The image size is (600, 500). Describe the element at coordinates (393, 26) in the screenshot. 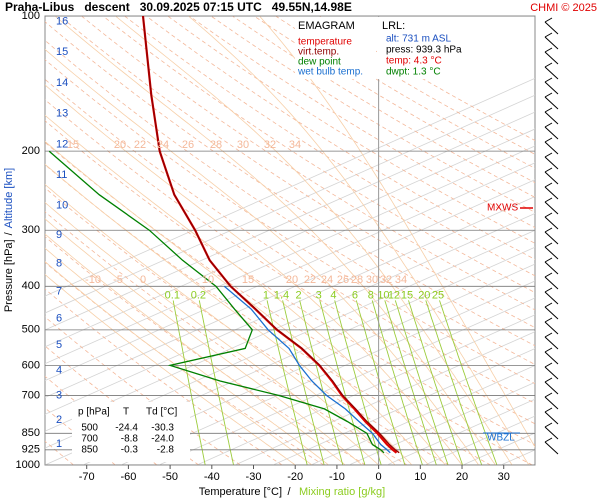

I see `station-title: LRL:` at that location.